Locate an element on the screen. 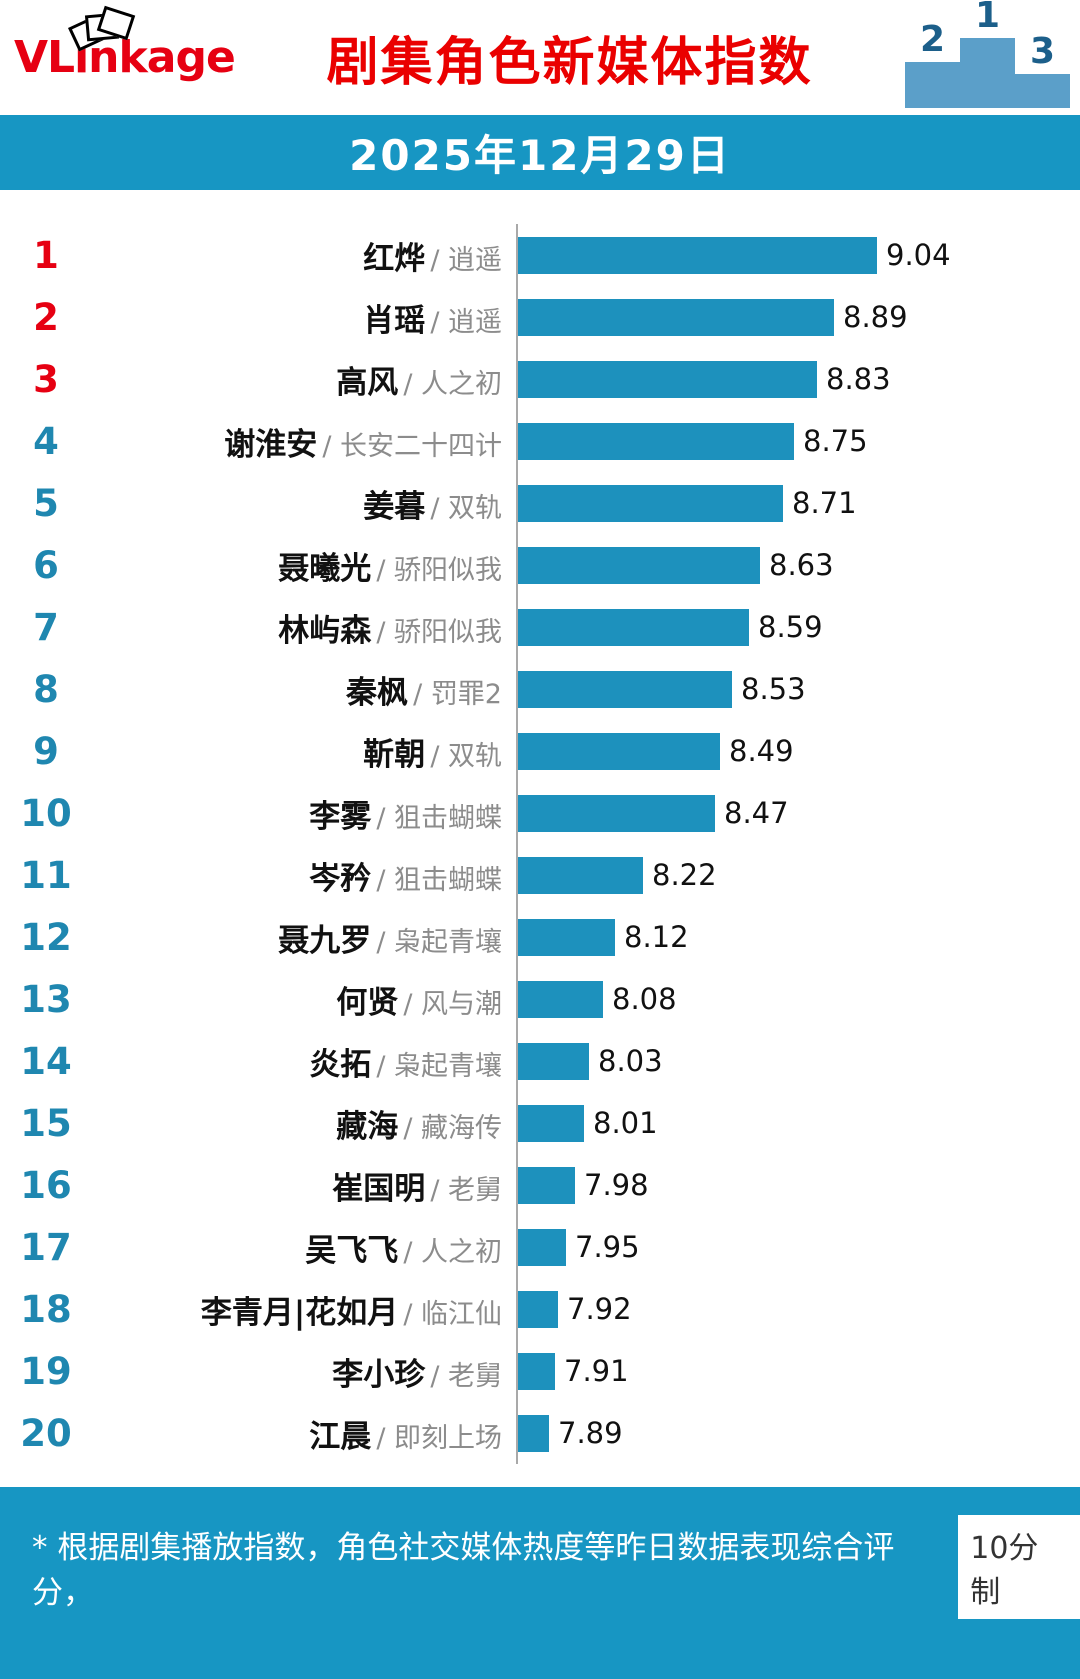  character-name: 炎拓 is located at coordinates (340, 1064).